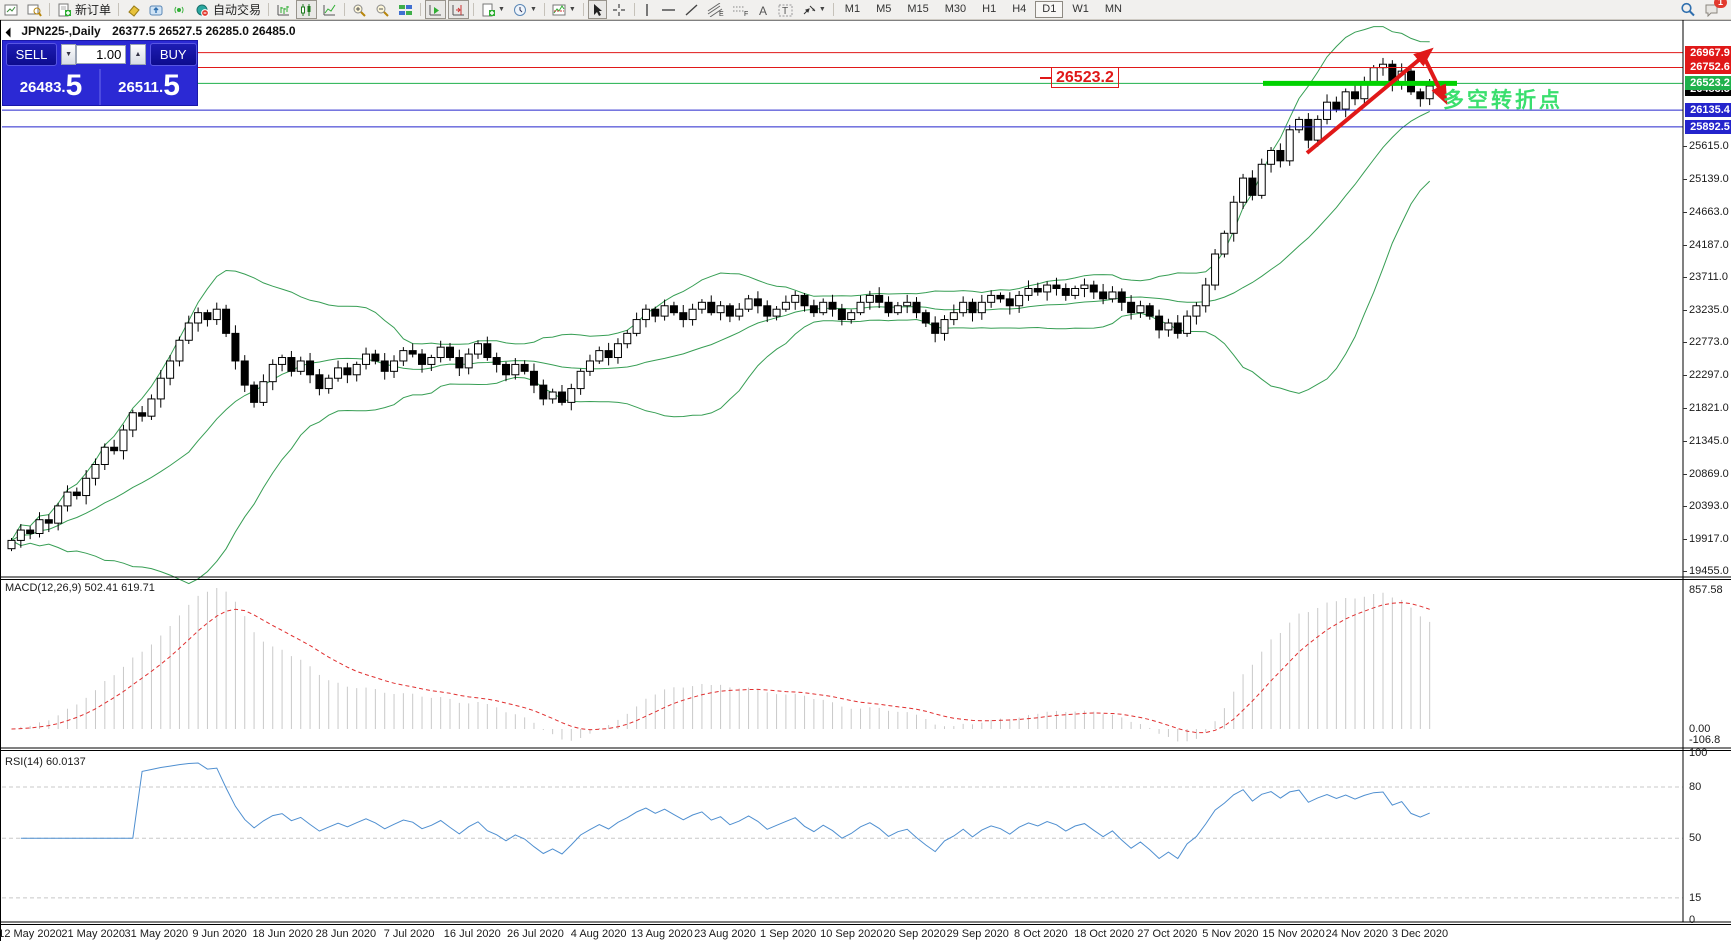  Describe the element at coordinates (809, 10) in the screenshot. I see `shapes-icon` at that location.